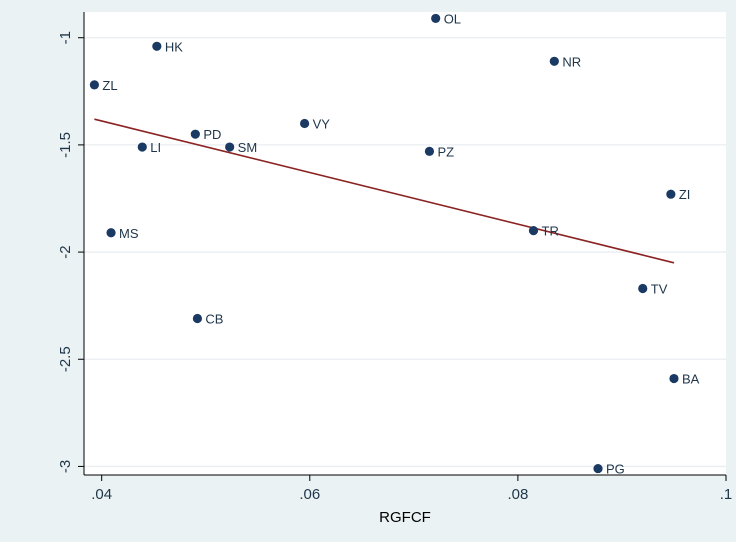  What do you see at coordinates (322, 123) in the screenshot?
I see `data-point-label: VY` at bounding box center [322, 123].